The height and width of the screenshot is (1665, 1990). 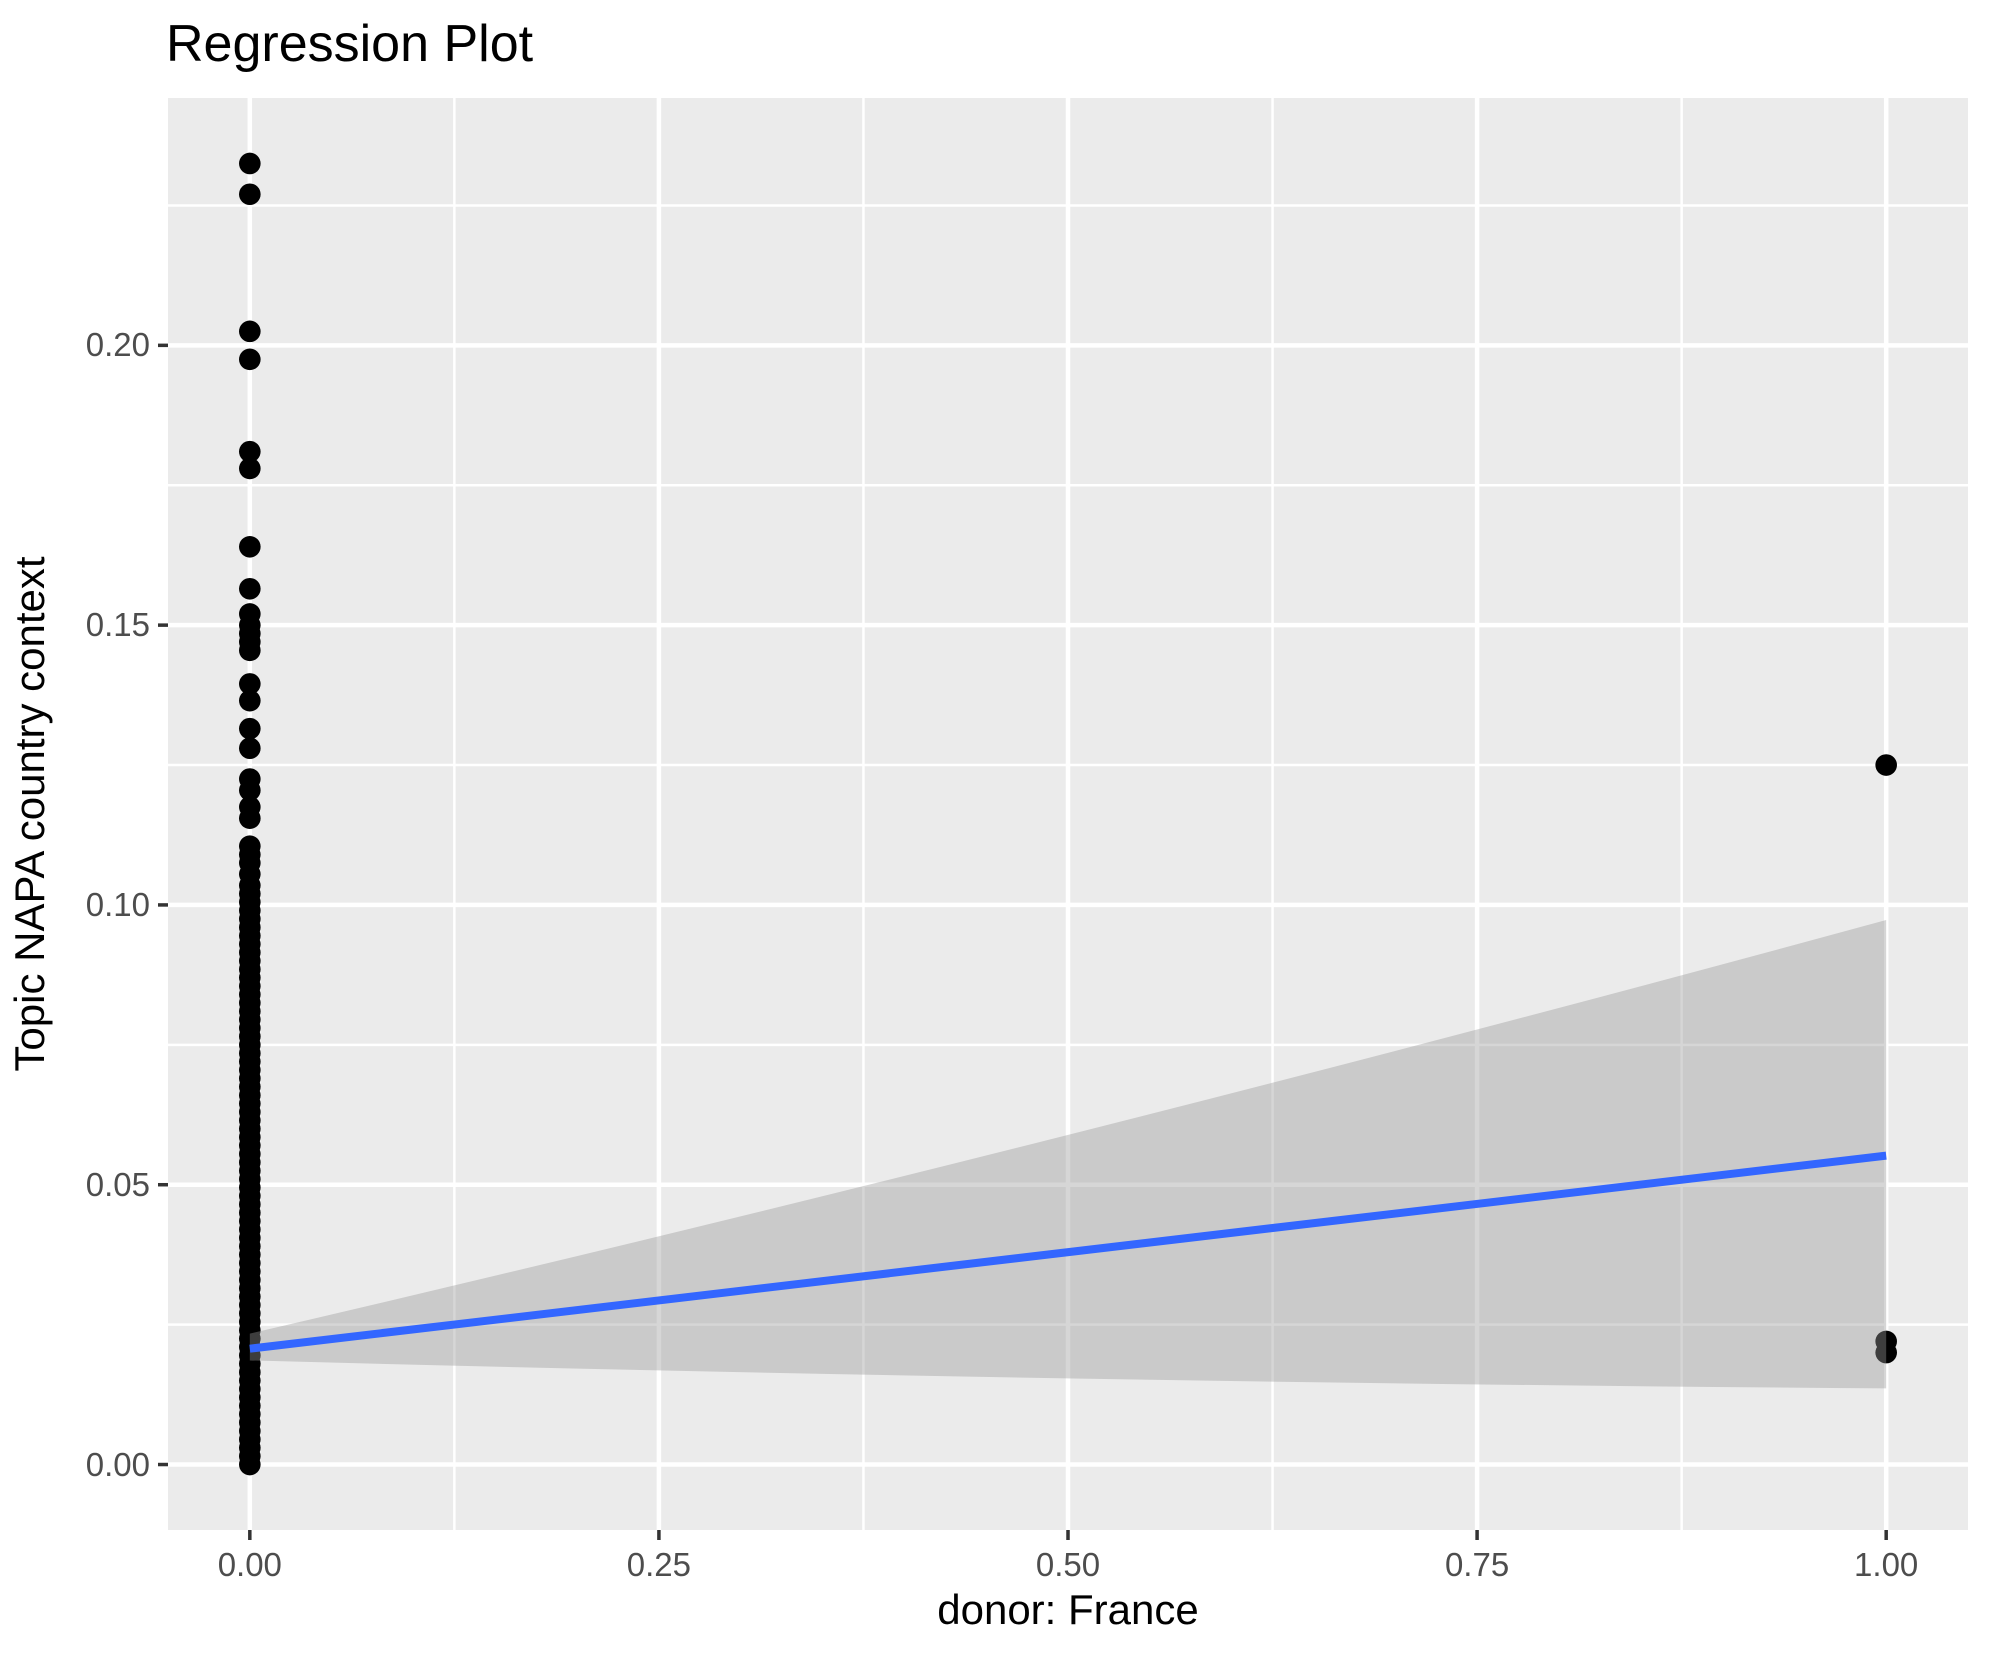 What do you see at coordinates (117, 904) in the screenshot?
I see `y-tick-label: 0.10` at bounding box center [117, 904].